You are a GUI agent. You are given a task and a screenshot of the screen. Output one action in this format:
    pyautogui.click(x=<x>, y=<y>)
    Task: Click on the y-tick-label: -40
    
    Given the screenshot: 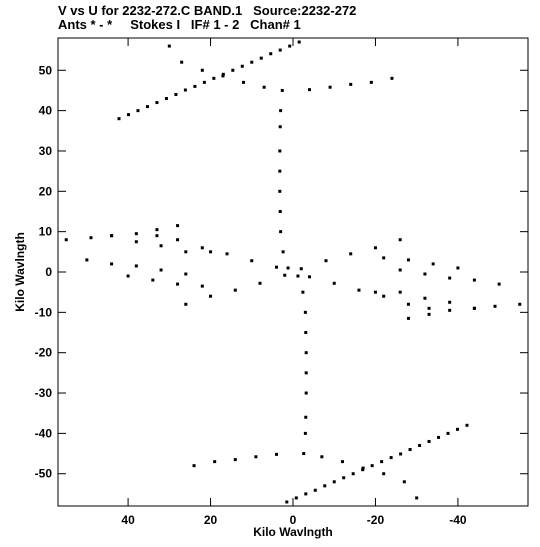 What is the action you would take?
    pyautogui.click(x=44, y=433)
    